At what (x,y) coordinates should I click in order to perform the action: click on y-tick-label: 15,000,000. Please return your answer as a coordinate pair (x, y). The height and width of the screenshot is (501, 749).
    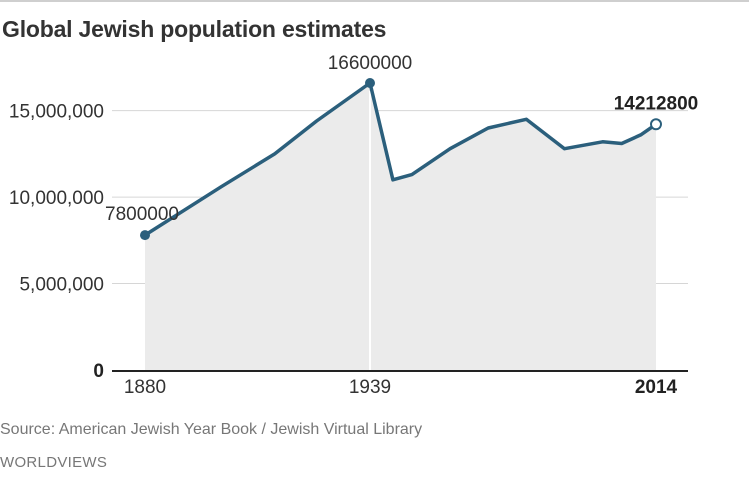
    Looking at the image, I should click on (56, 112).